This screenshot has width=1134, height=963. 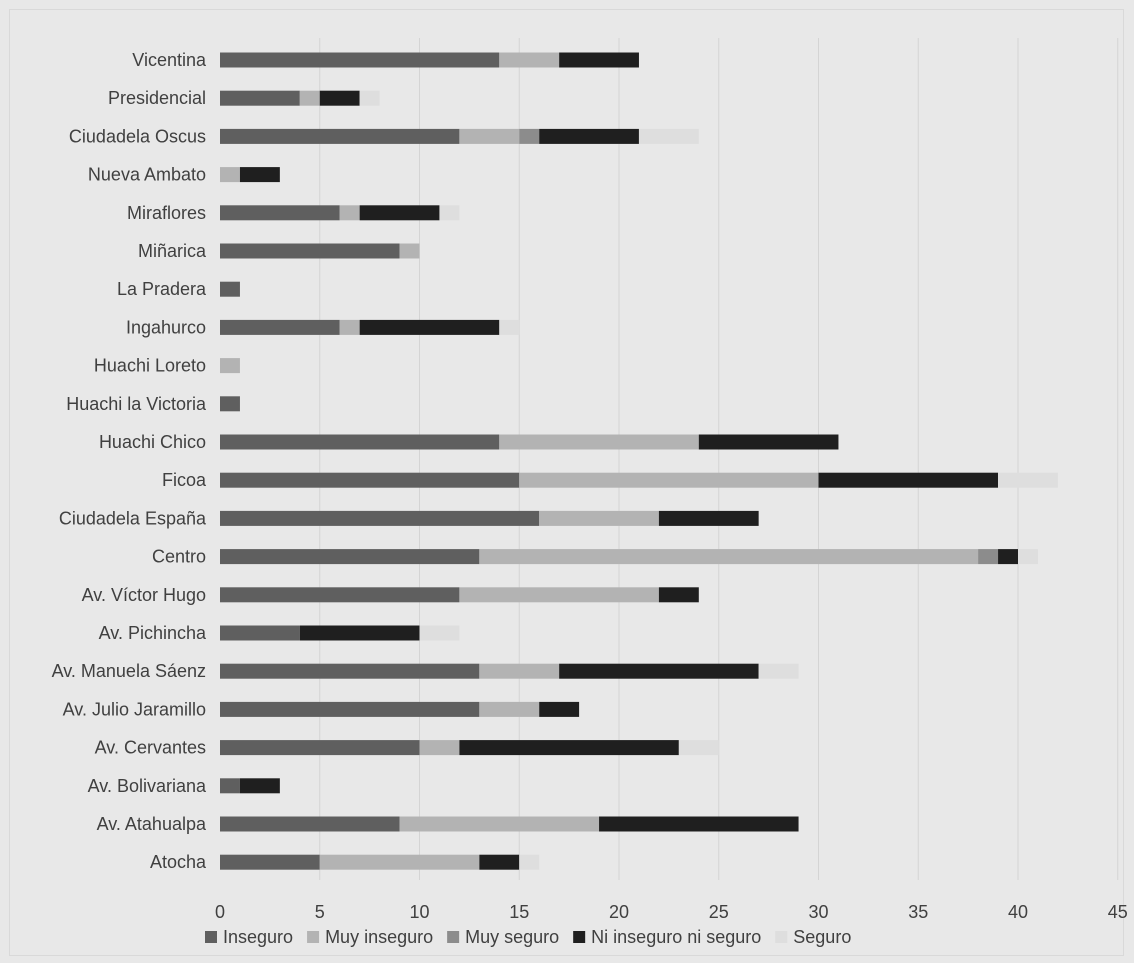 I want to click on x-tick-label: 30, so click(x=818, y=912).